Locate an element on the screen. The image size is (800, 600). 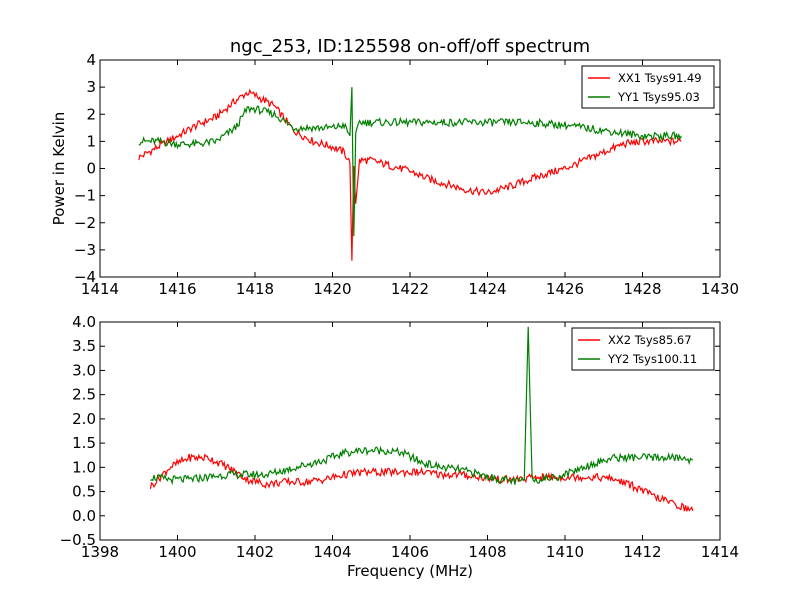
y-tick-label: −0.5 is located at coordinates (78, 540).